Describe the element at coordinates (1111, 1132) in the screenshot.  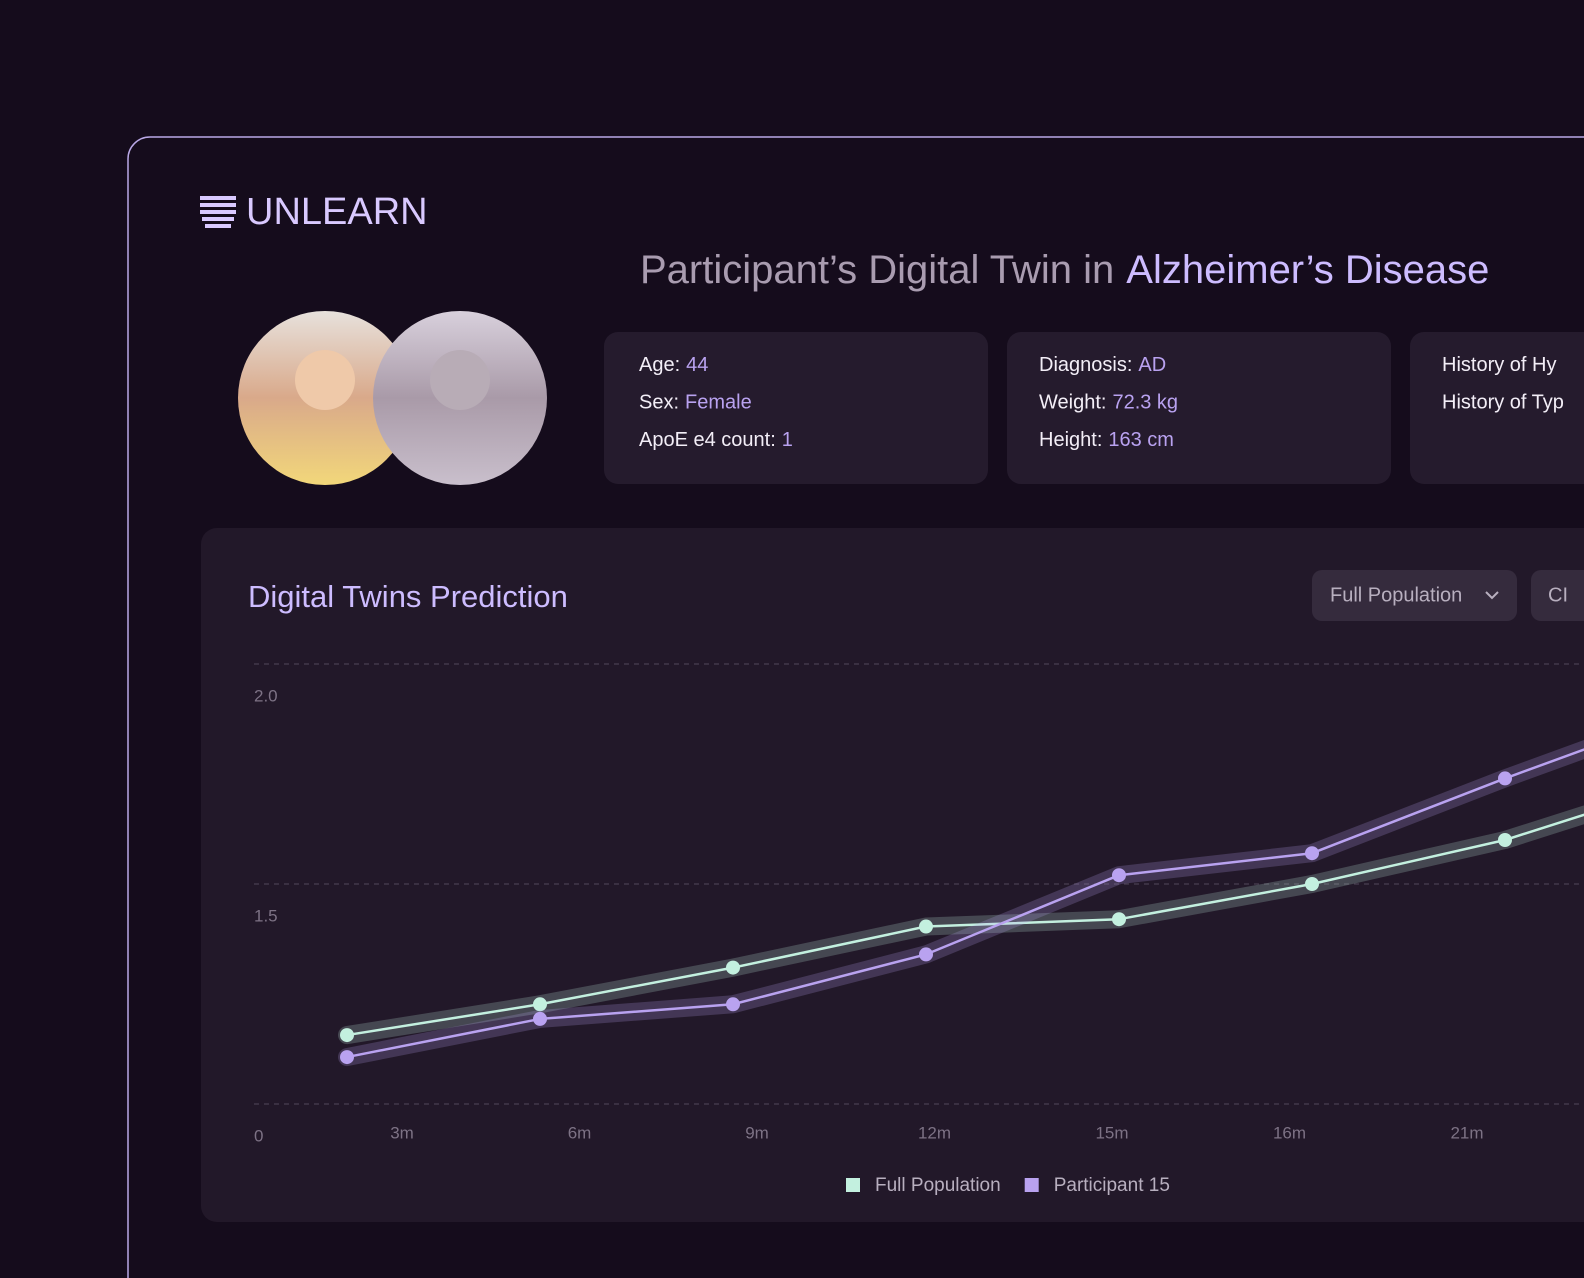
I see `x-tick-label: 15m` at that location.